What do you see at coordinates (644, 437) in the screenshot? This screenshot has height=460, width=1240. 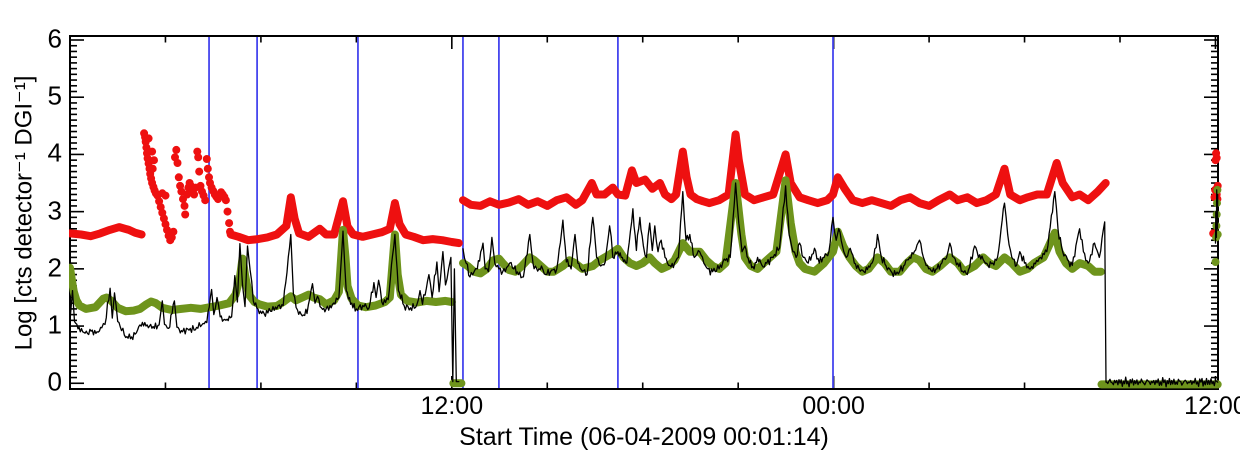 I see `x-axis-title: Start Time (06-04-2009 00:01:14)` at bounding box center [644, 437].